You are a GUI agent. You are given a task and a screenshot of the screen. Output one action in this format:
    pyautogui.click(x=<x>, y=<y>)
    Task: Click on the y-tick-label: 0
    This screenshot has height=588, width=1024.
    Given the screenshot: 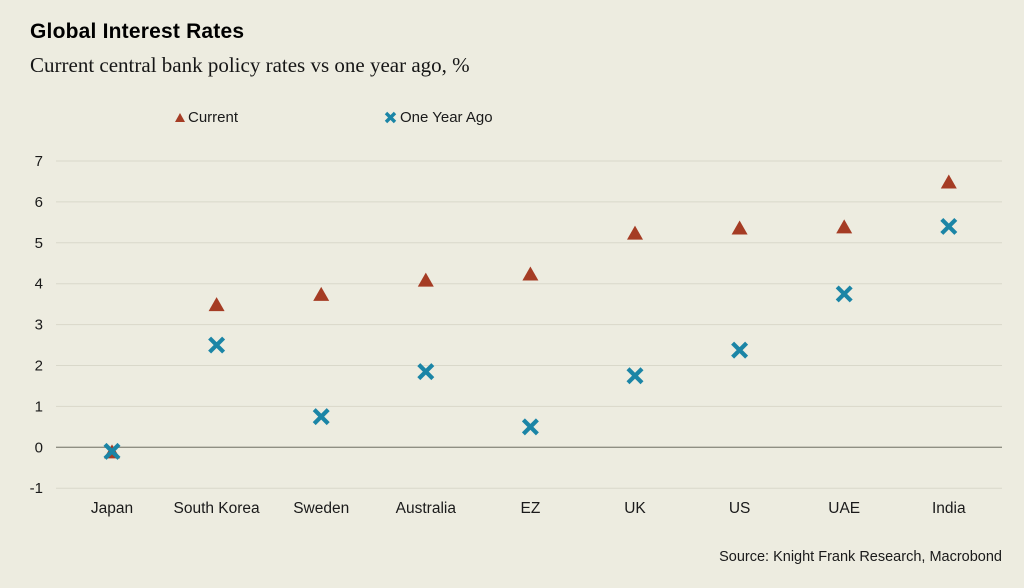 What is the action you would take?
    pyautogui.click(x=39, y=447)
    